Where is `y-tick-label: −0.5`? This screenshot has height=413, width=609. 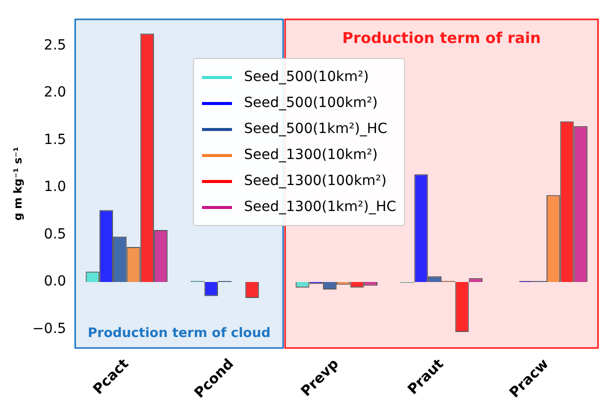 y-tick-label: −0.5 is located at coordinates (49, 328).